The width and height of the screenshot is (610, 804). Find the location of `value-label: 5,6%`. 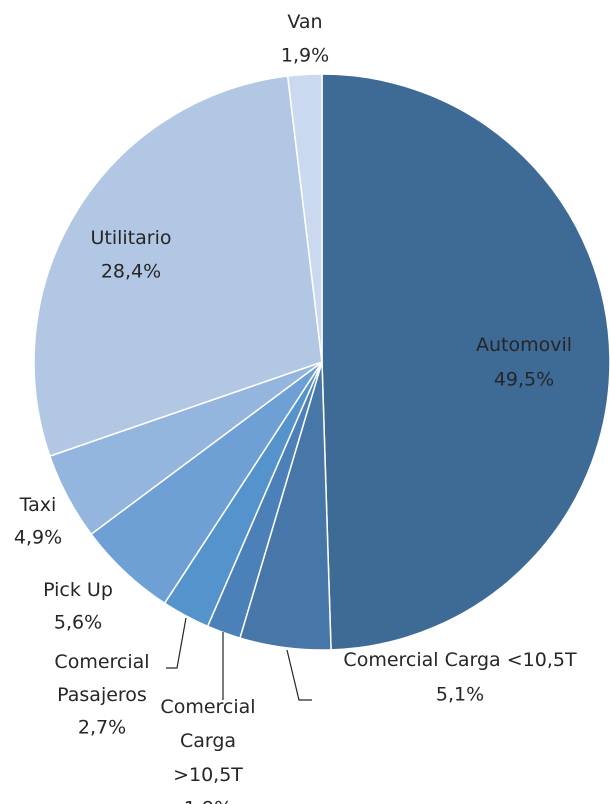

value-label: 5,6% is located at coordinates (78, 623).